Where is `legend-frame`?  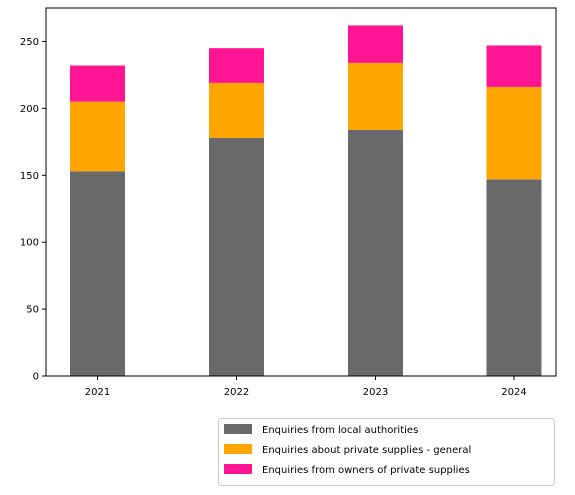
legend-frame is located at coordinates (386, 452).